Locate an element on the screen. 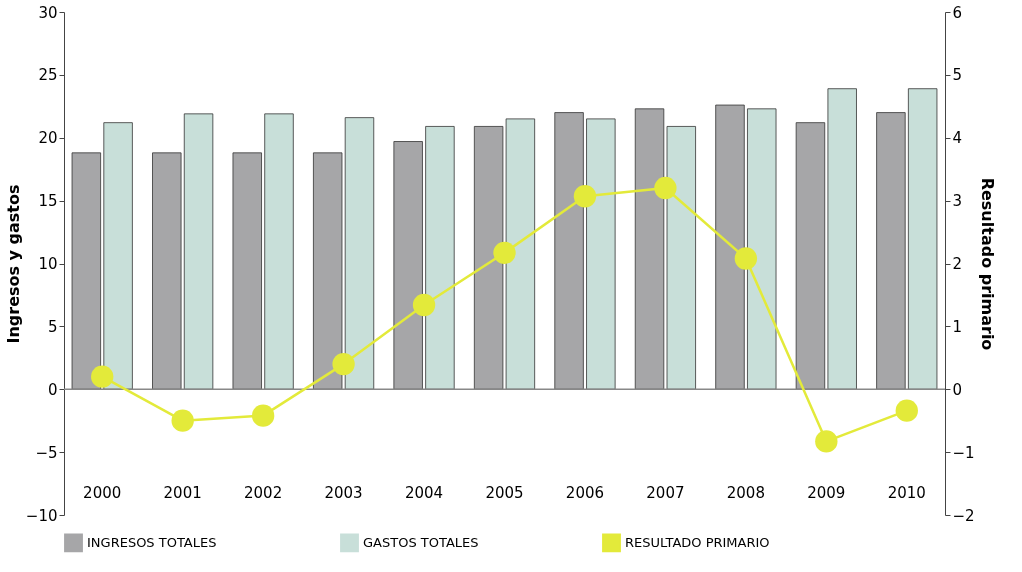 The width and height of the screenshot is (1022, 572). y2-tick-label: 0 is located at coordinates (957, 389).